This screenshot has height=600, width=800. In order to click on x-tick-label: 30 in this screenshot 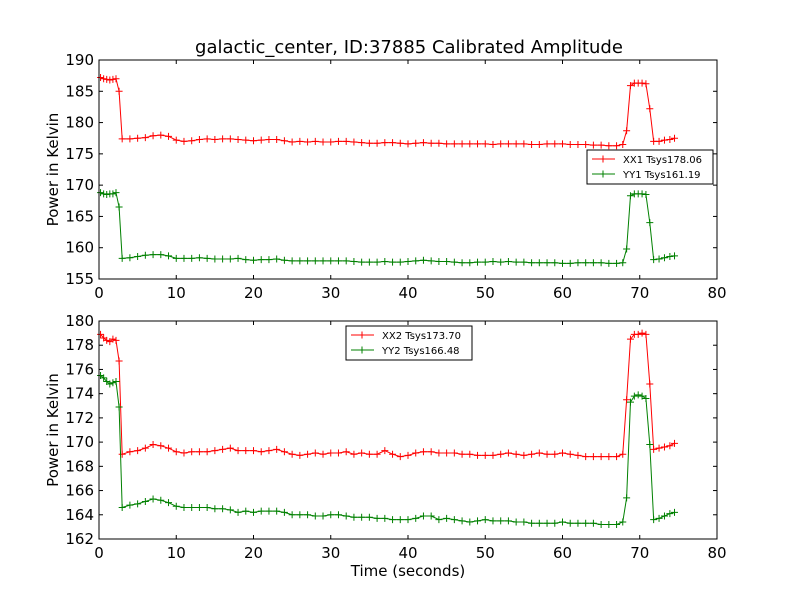, I will do `click(330, 293)`.